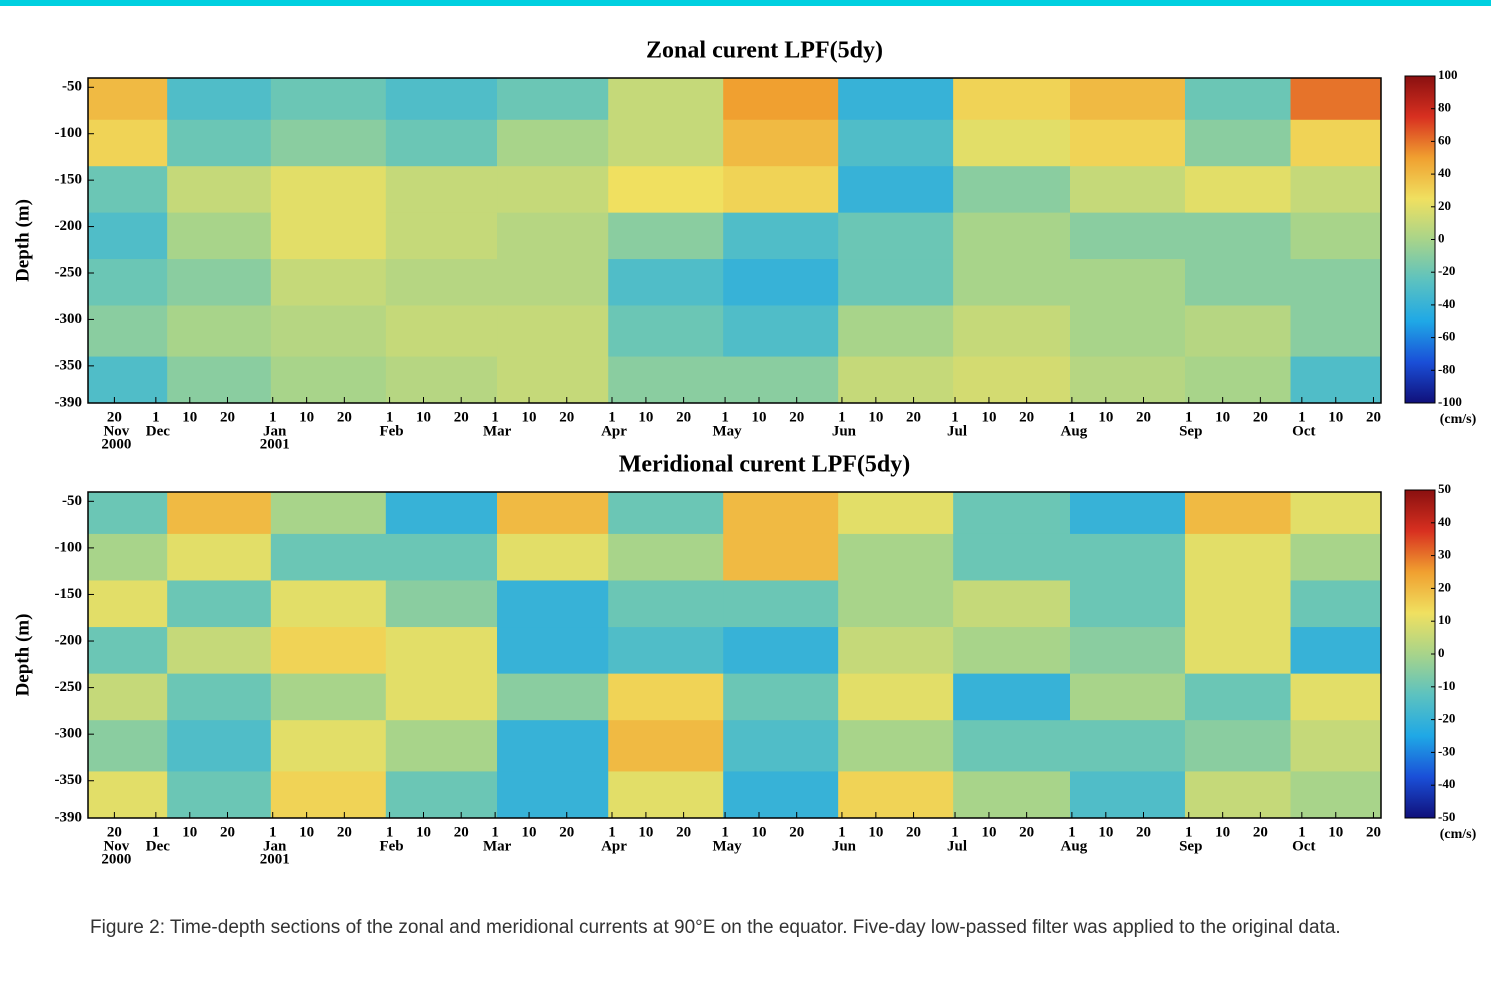 The height and width of the screenshot is (999, 1491). What do you see at coordinates (69, 640) in the screenshot?
I see `y-tick-label: -200` at bounding box center [69, 640].